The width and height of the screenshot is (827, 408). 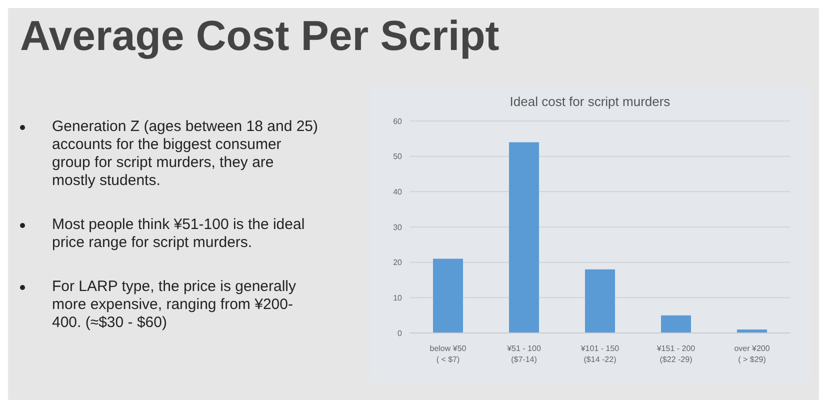 I want to click on y-tick-label: 40, so click(x=398, y=192).